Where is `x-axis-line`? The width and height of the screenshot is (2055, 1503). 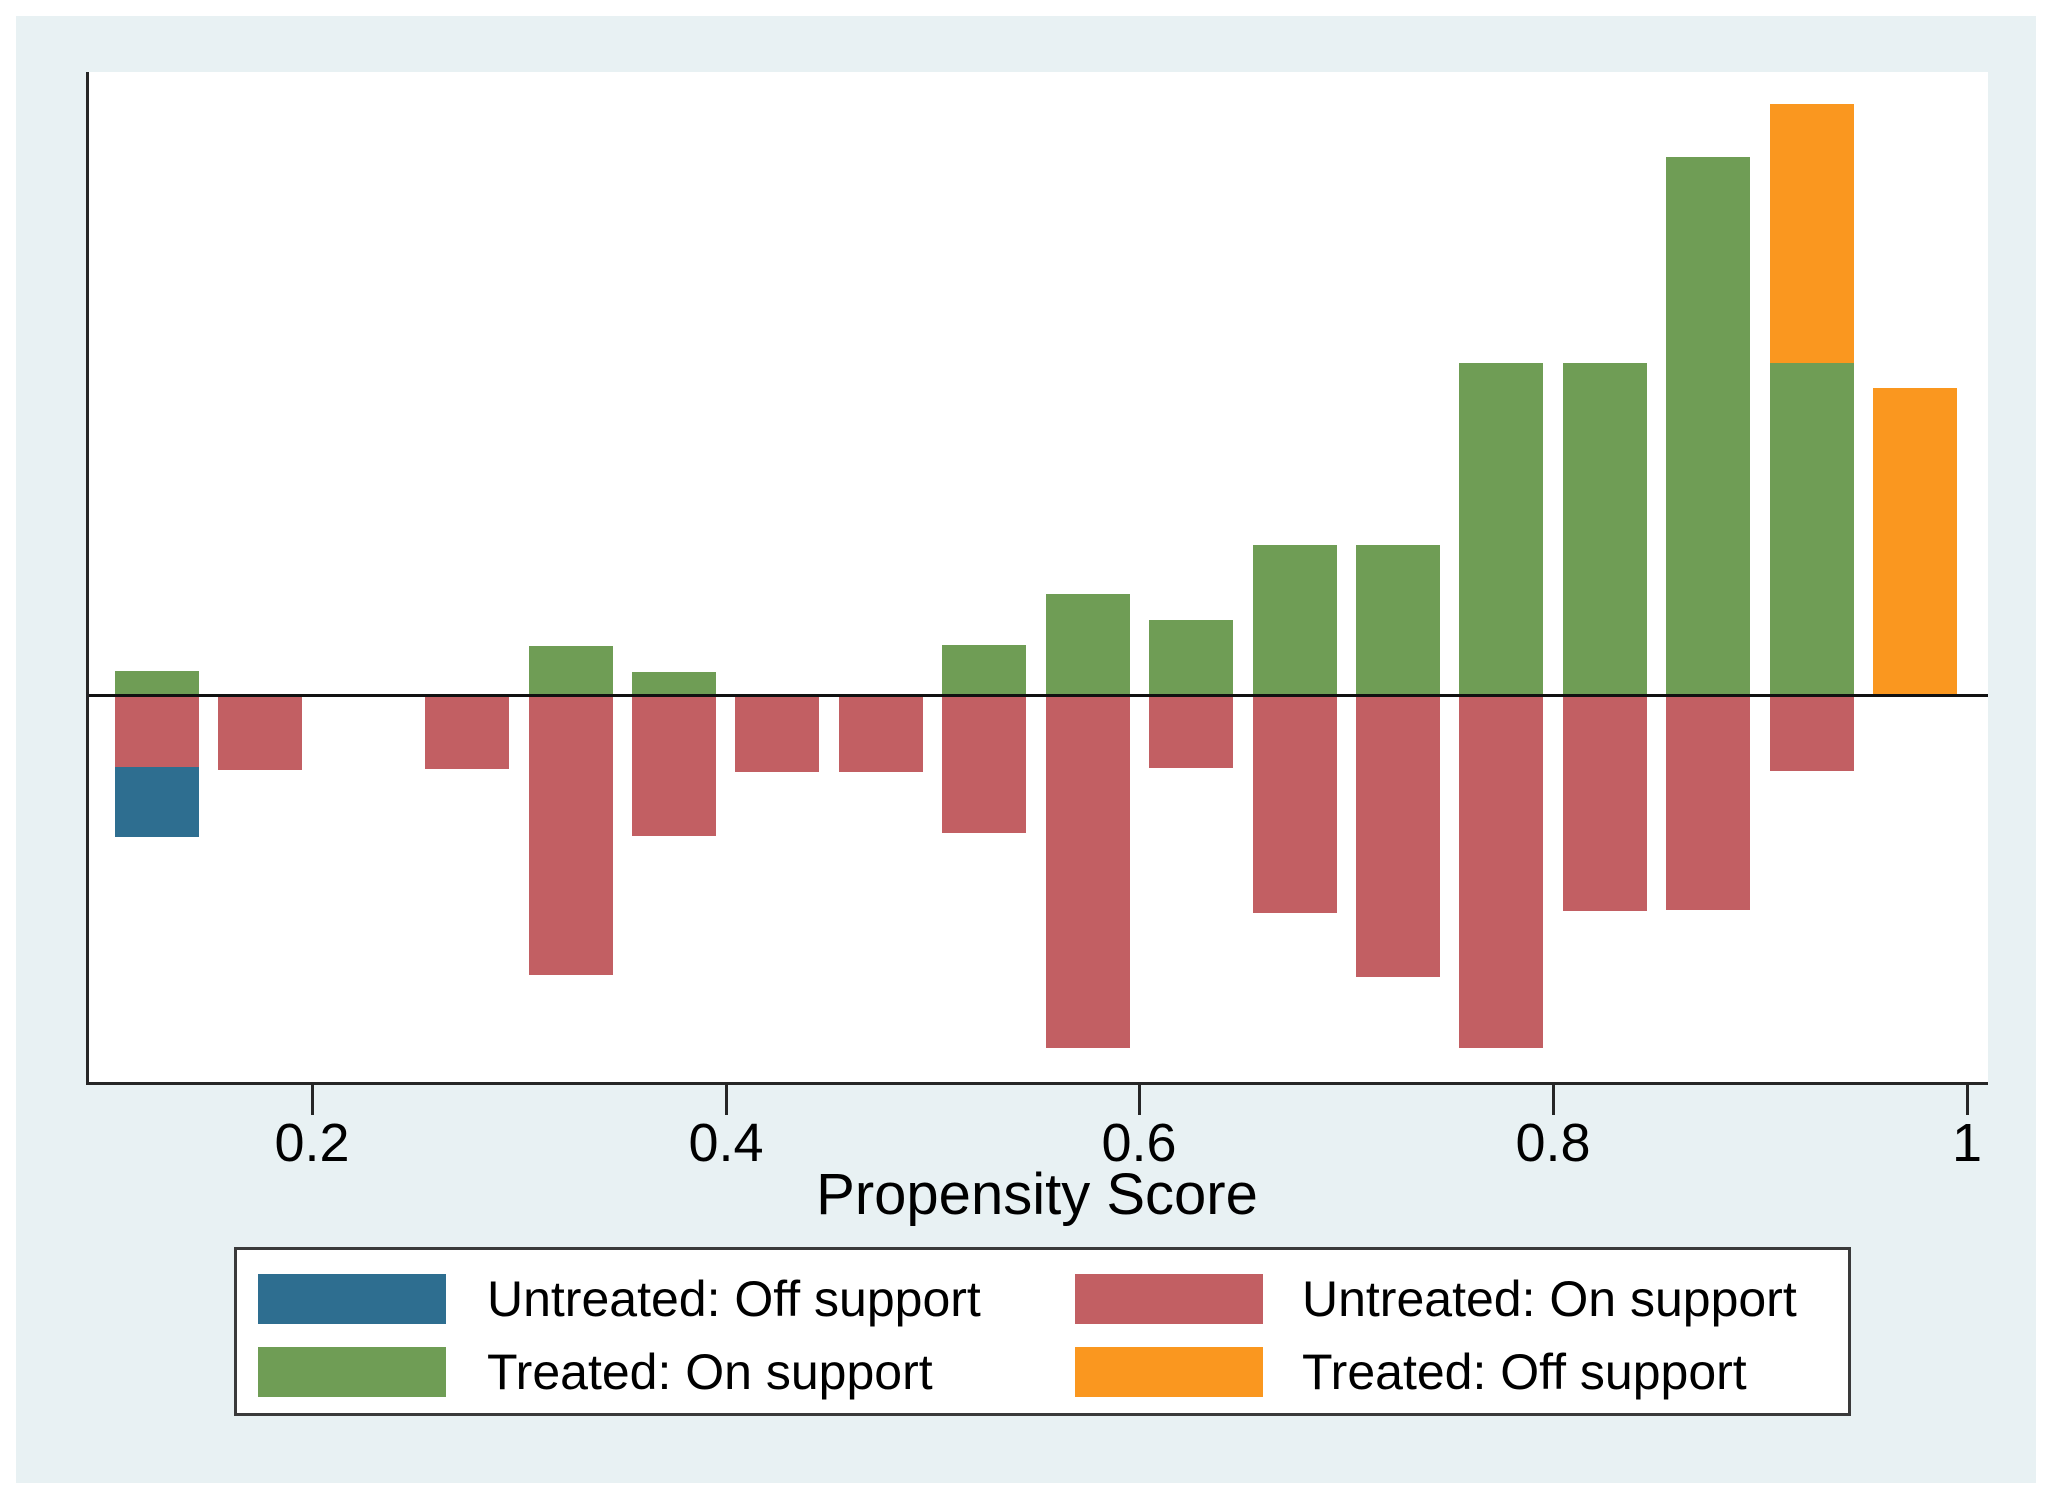 x-axis-line is located at coordinates (1037, 1083).